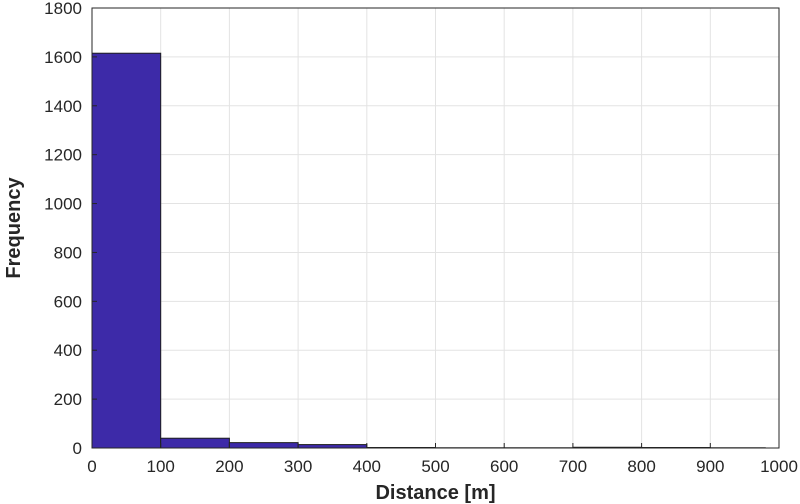 This screenshot has width=800, height=504. What do you see at coordinates (68, 350) in the screenshot?
I see `y-tick-label: 400` at bounding box center [68, 350].